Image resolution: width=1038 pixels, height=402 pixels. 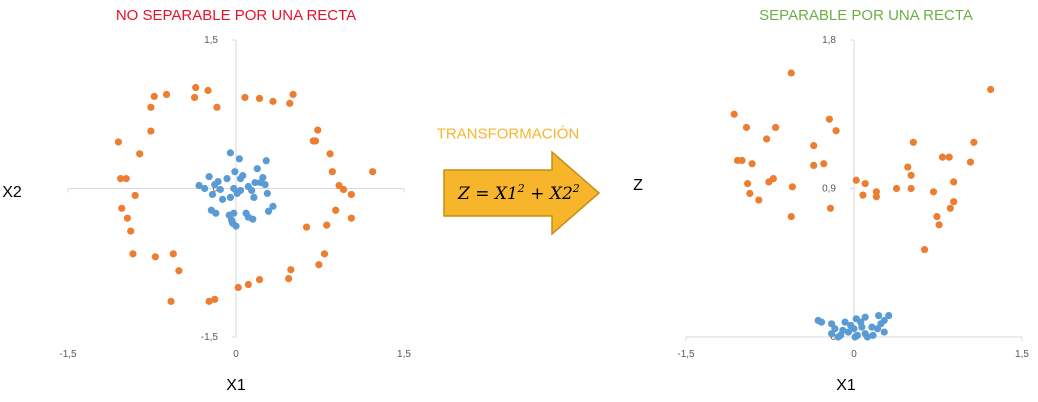 What do you see at coordinates (829, 189) in the screenshot?
I see `right-y-tick-label: 0,9` at bounding box center [829, 189].